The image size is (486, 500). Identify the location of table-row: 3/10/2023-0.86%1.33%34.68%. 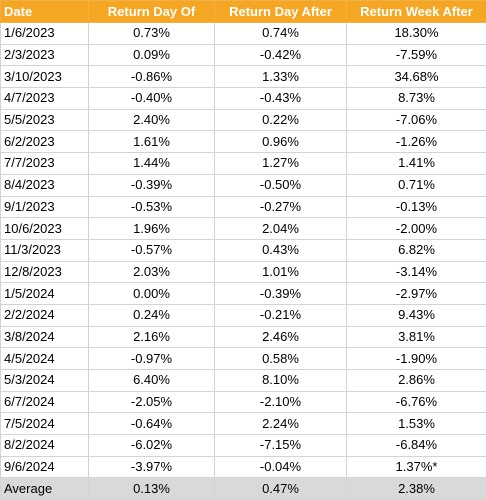
(243, 77).